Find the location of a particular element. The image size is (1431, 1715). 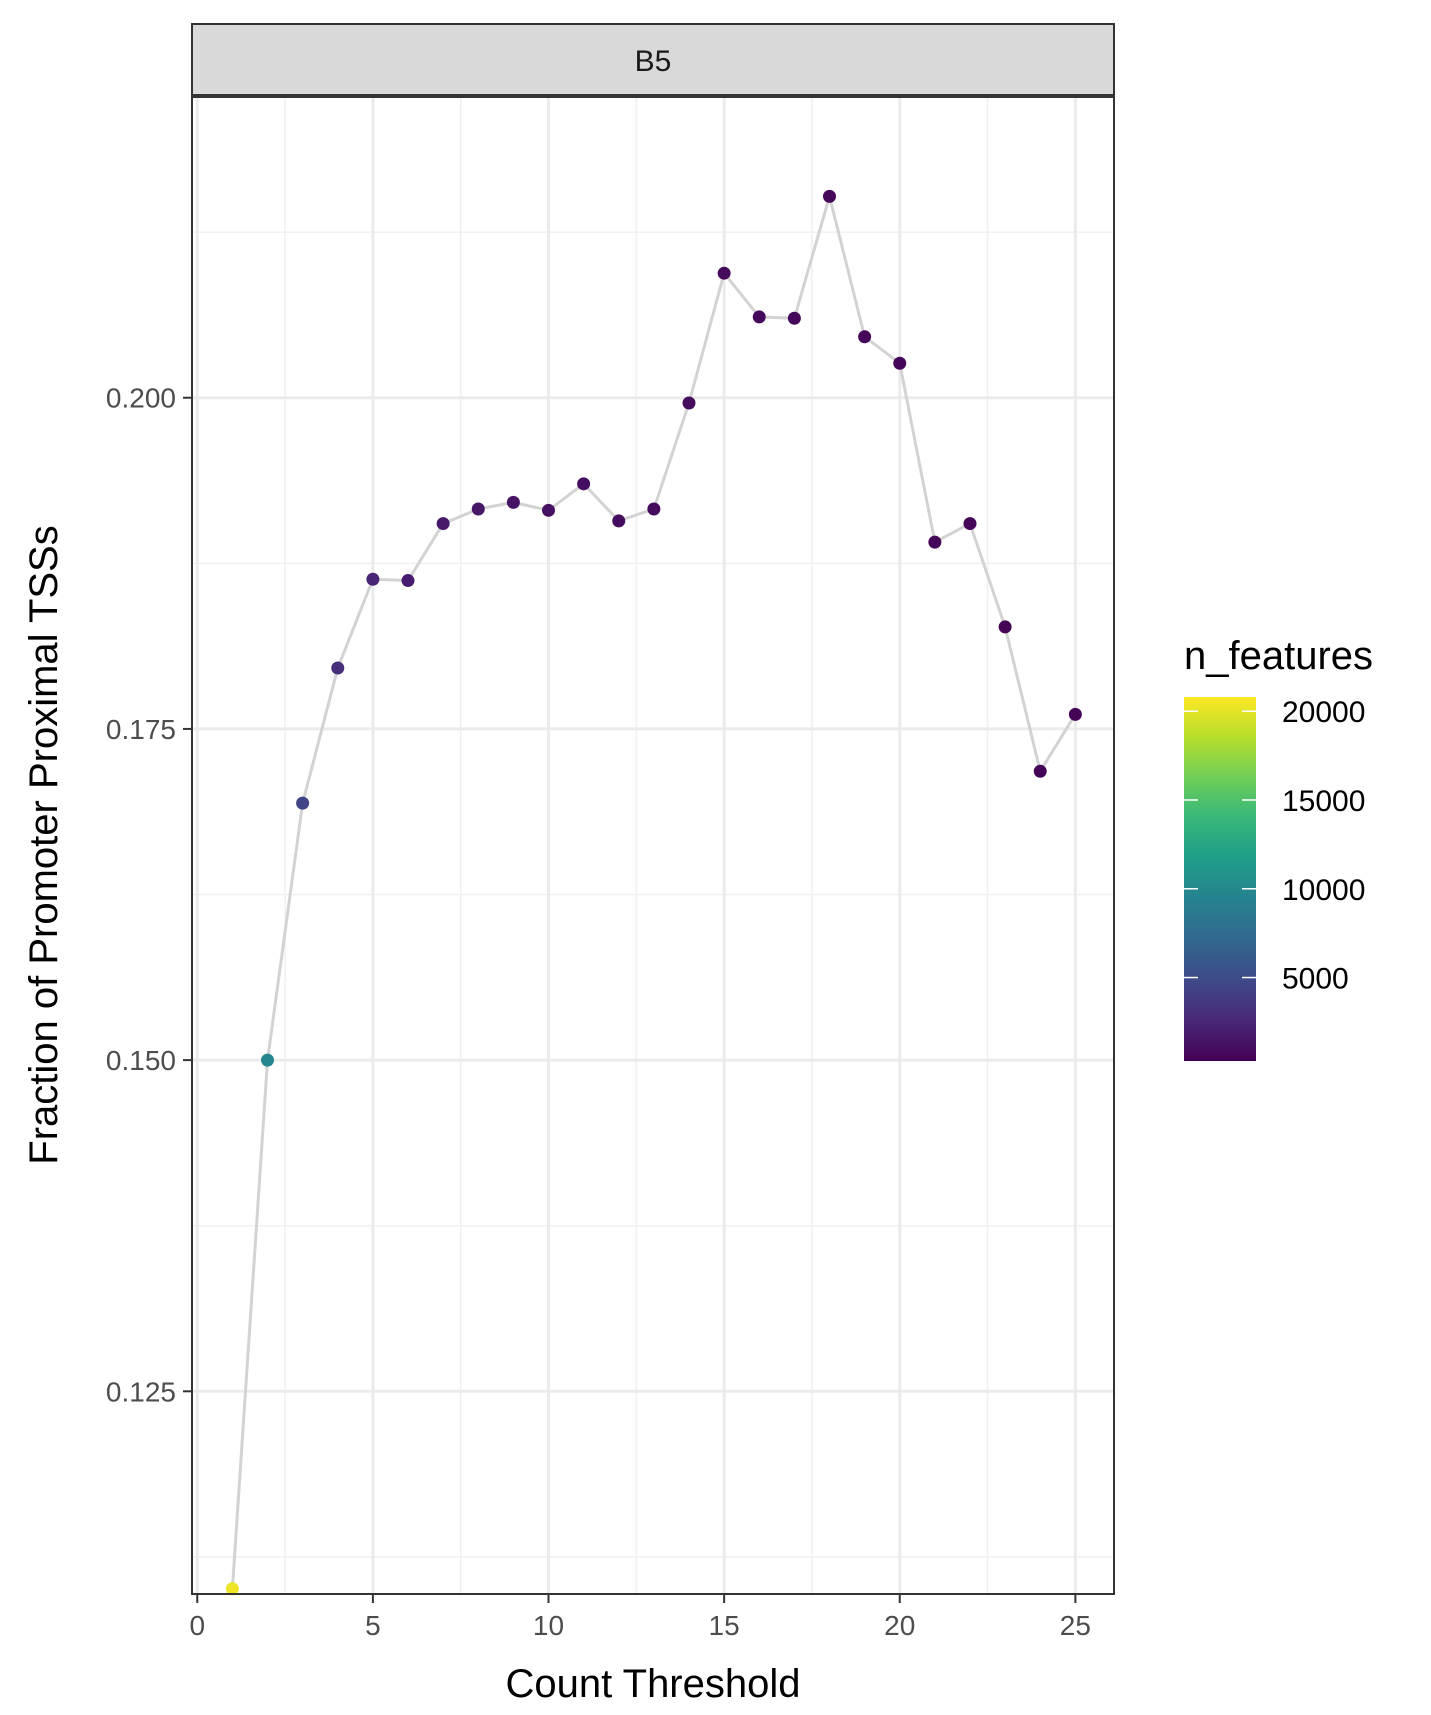

y-tick-label: 0.150 is located at coordinates (141, 1060).